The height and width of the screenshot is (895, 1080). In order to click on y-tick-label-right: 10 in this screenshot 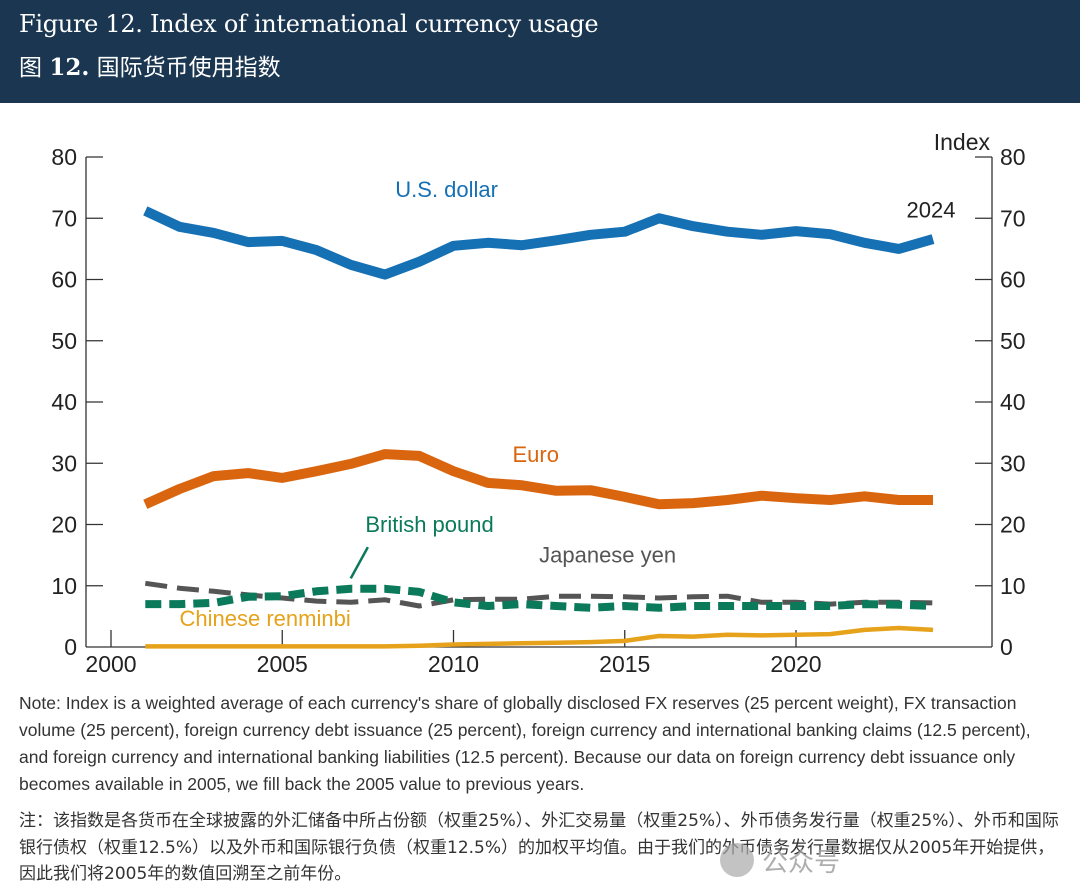, I will do `click(1013, 586)`.